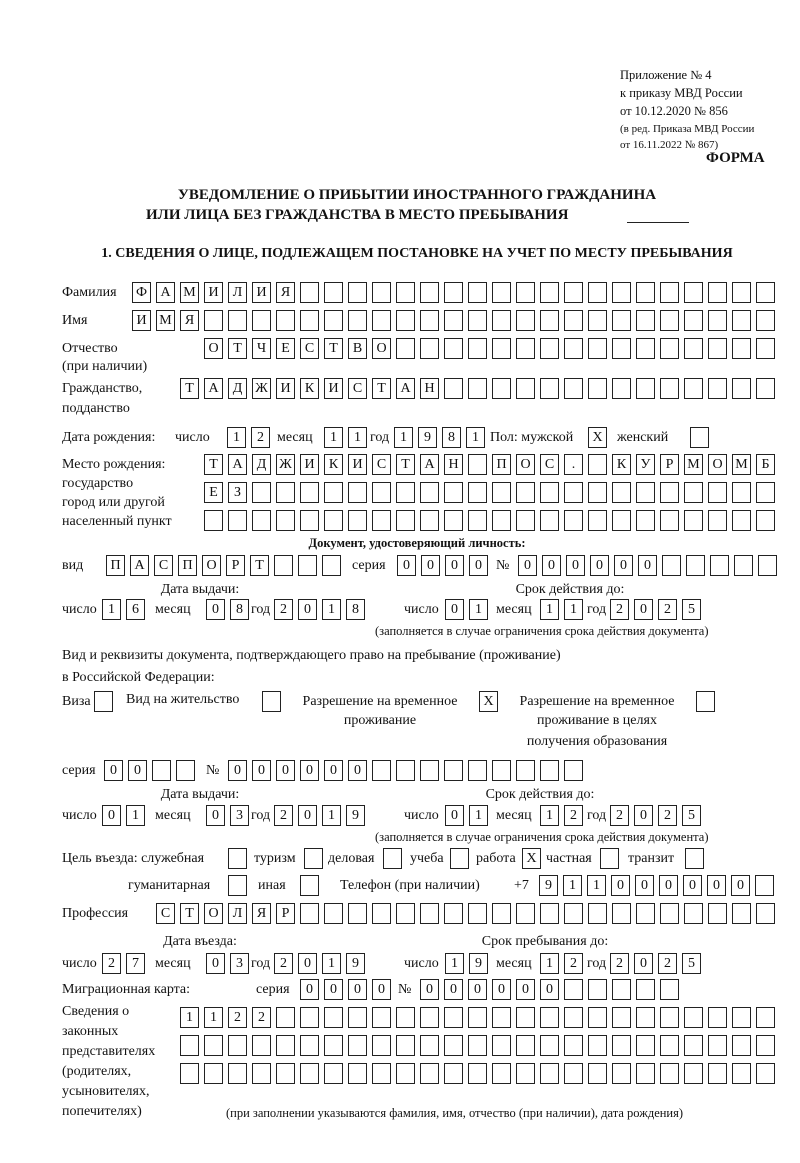  What do you see at coordinates (189, 388) in the screenshot?
I see `char-cell: Т` at bounding box center [189, 388].